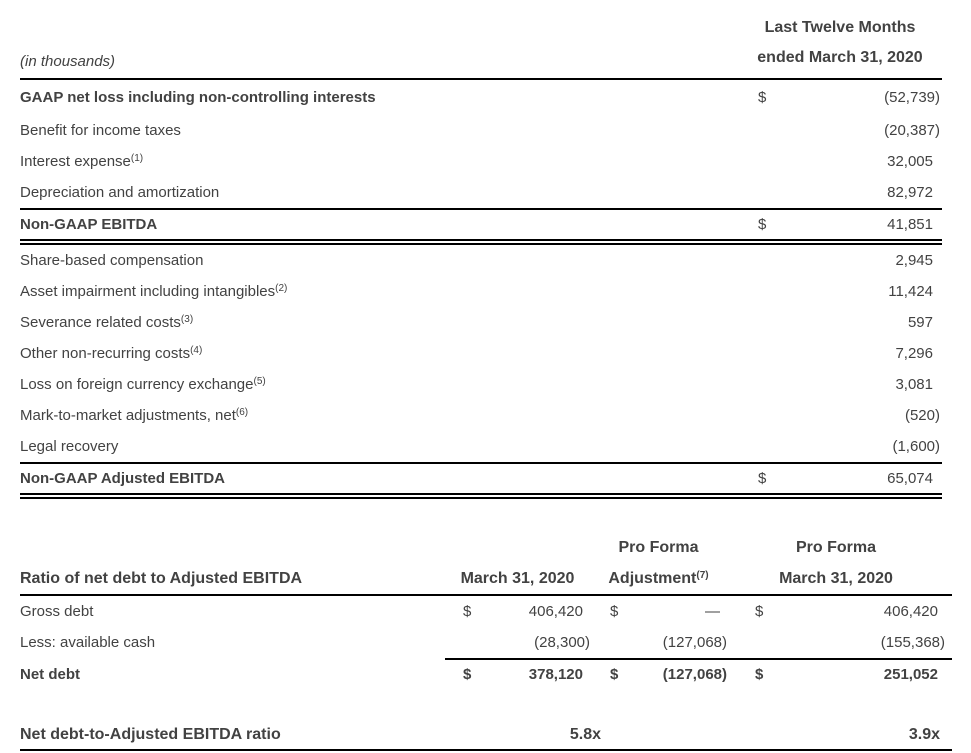 This screenshot has width=971, height=753. What do you see at coordinates (50, 674) in the screenshot?
I see `row-label: Net debt` at bounding box center [50, 674].